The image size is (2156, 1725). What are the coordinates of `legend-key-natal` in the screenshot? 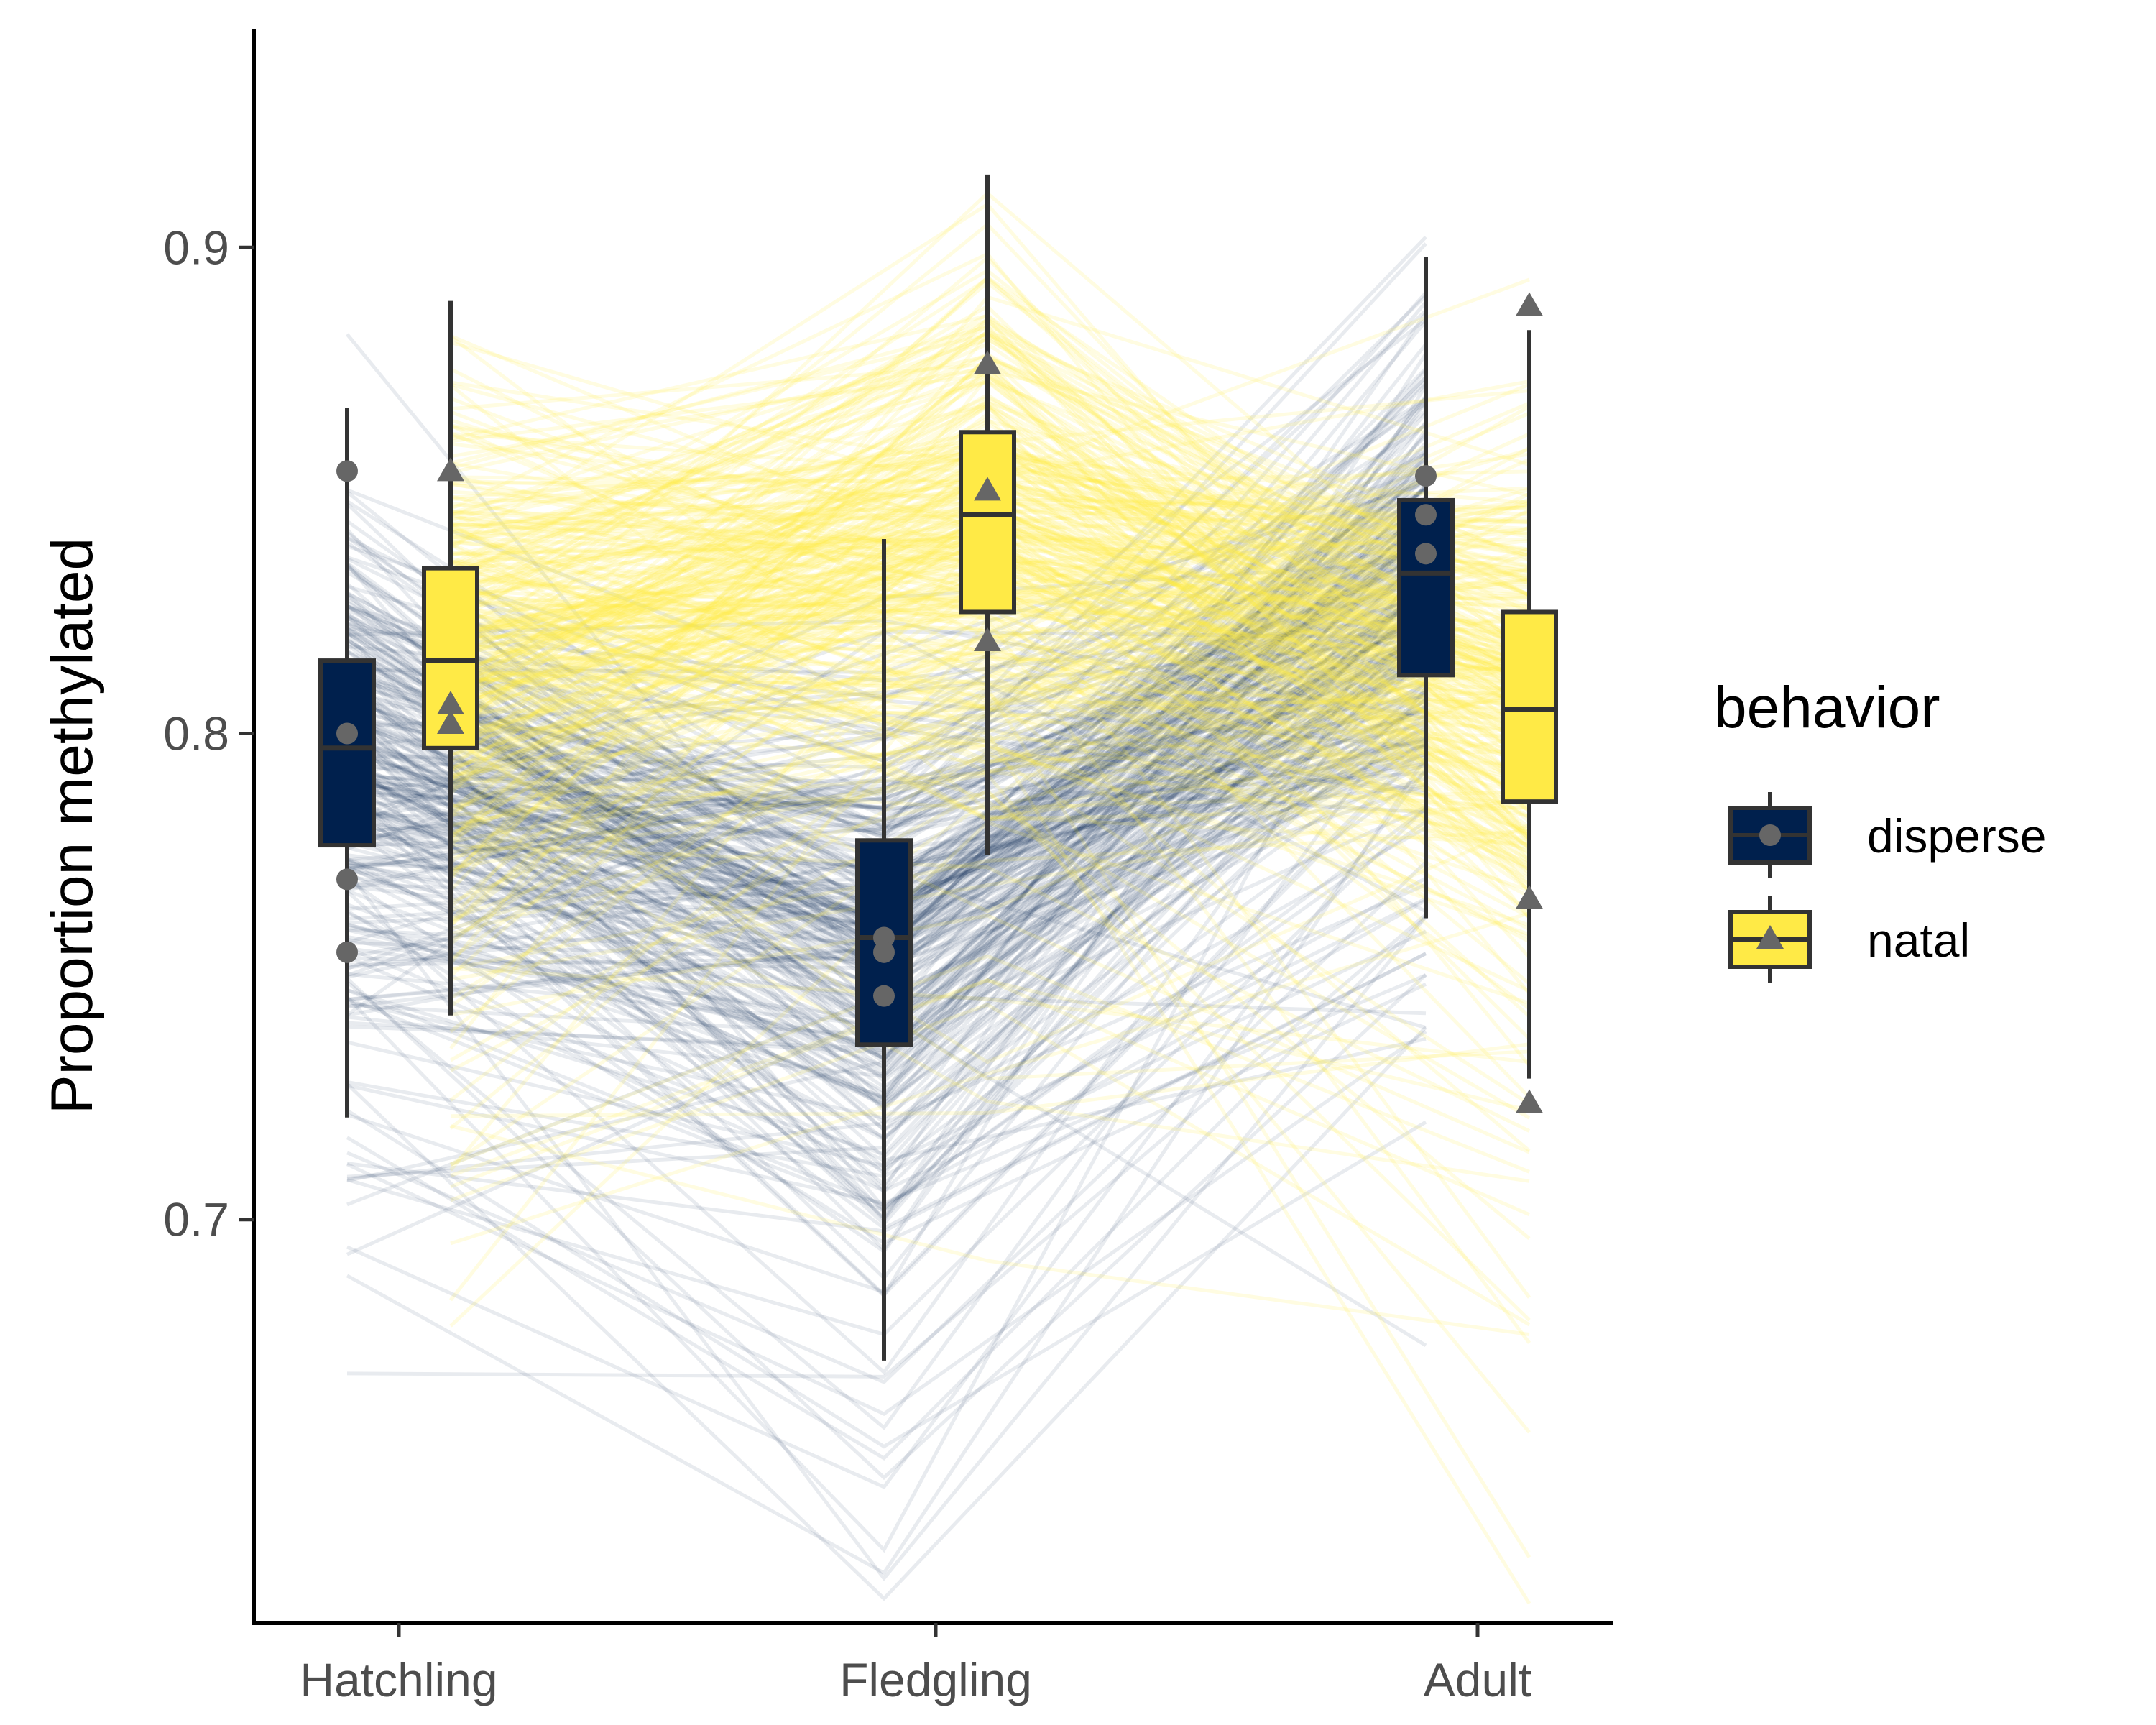 It's located at (1770, 939).